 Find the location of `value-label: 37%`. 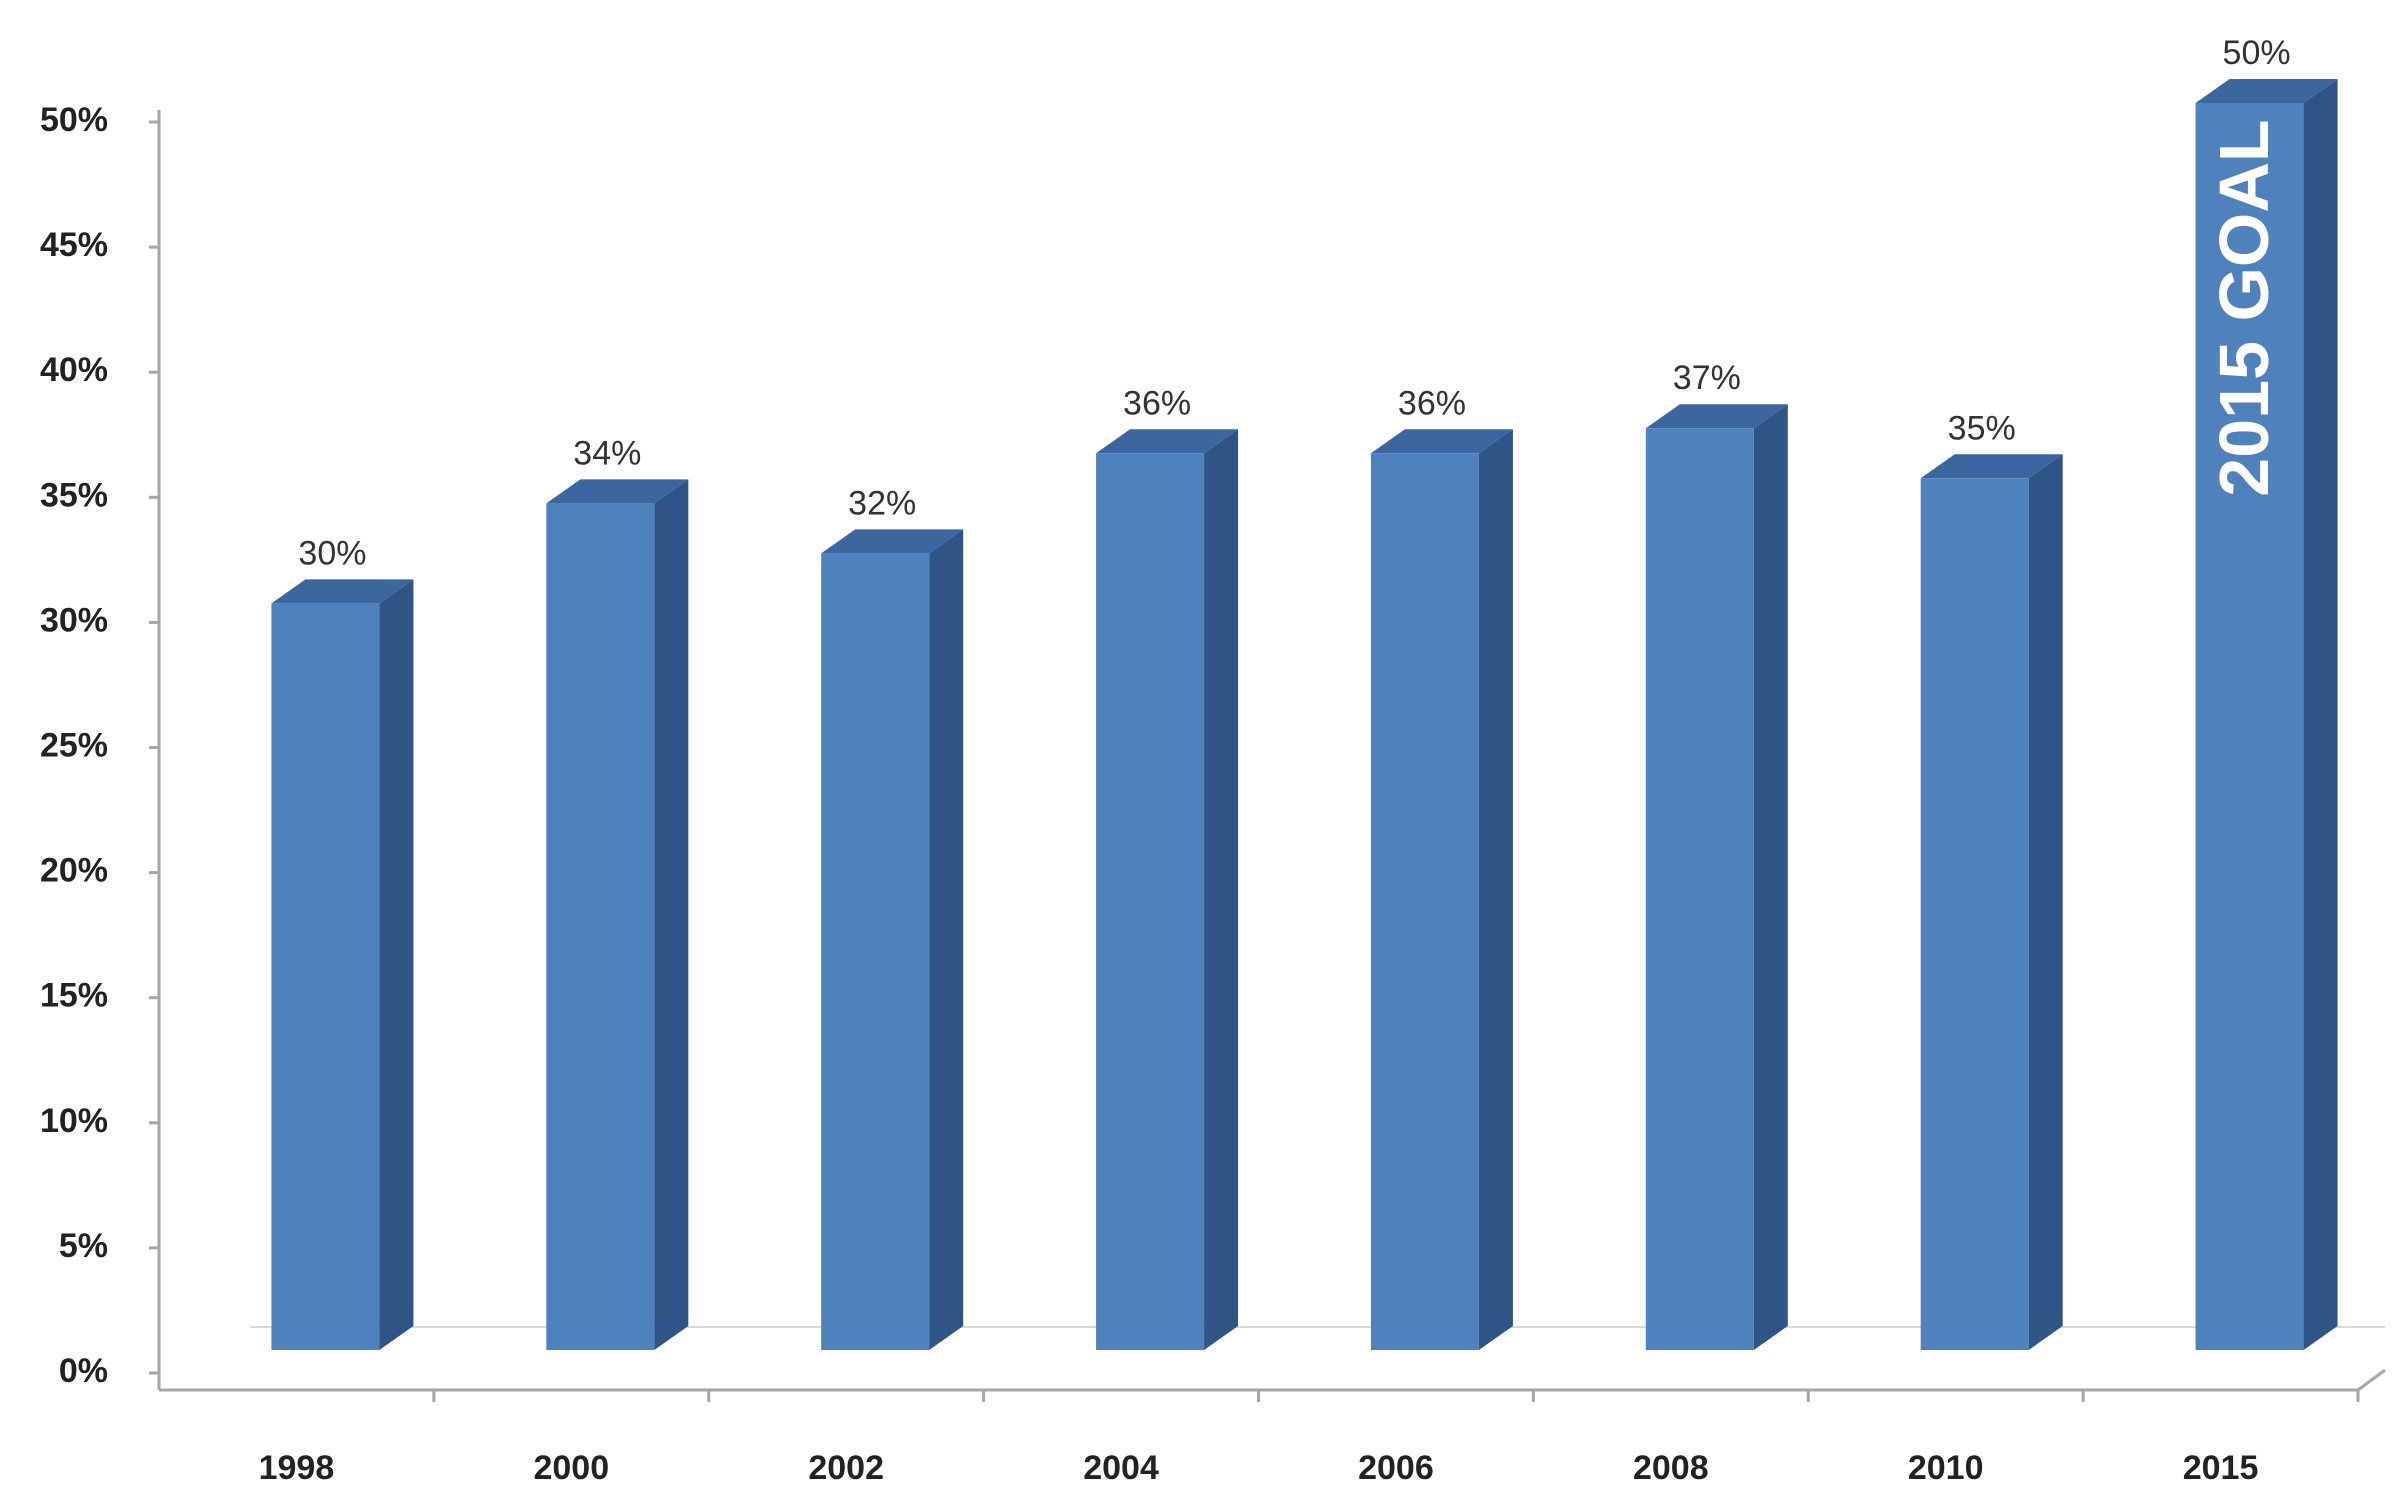

value-label: 37% is located at coordinates (1707, 378).